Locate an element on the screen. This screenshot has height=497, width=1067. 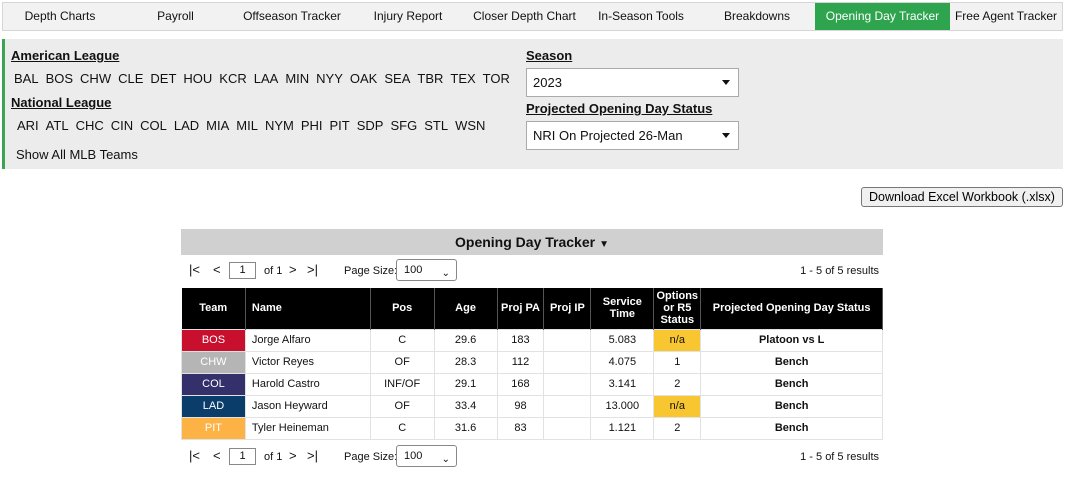
team-link-bal: BAL is located at coordinates (26, 78).